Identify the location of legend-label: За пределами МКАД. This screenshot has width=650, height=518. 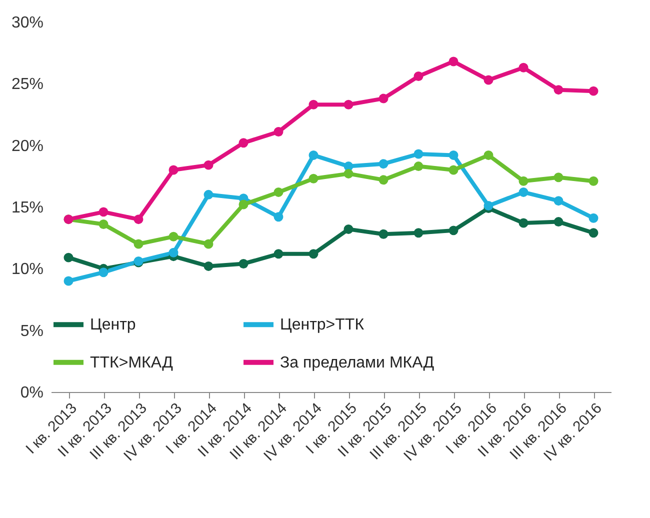
(357, 363).